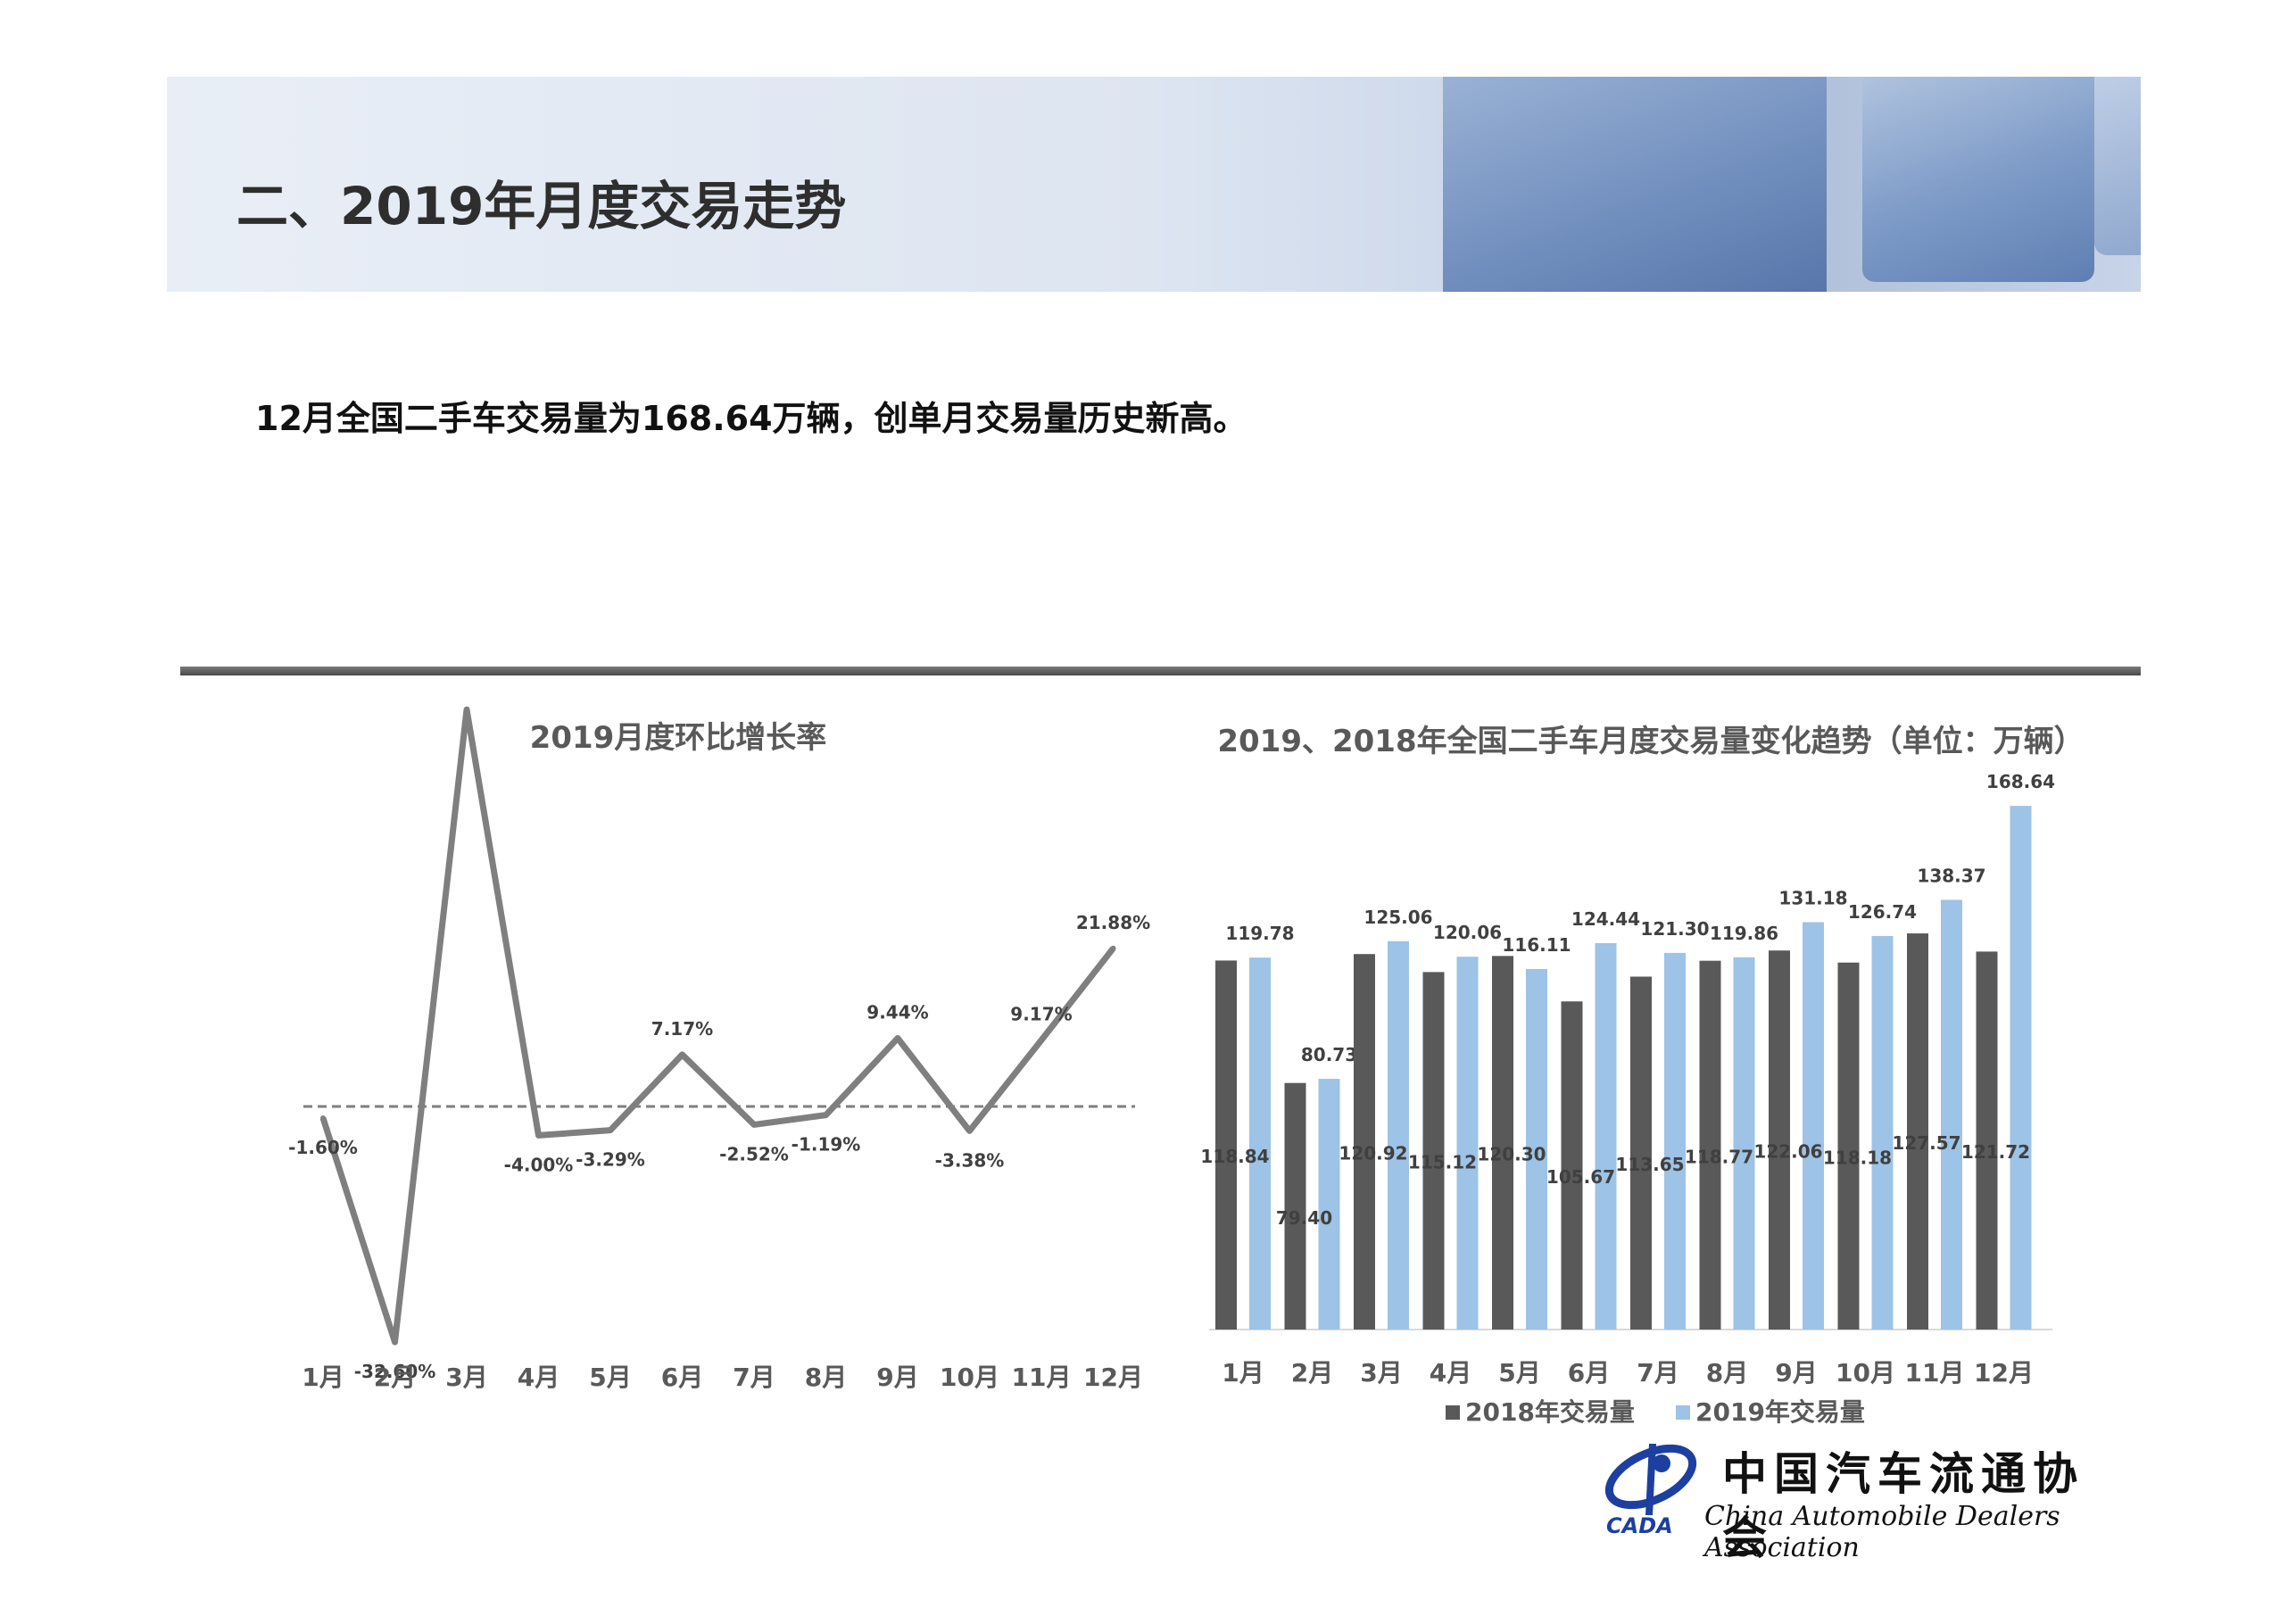 The height and width of the screenshot is (1624, 2296). What do you see at coordinates (1858, 1157) in the screenshot?
I see `data-label-2018: 118.18` at bounding box center [1858, 1157].